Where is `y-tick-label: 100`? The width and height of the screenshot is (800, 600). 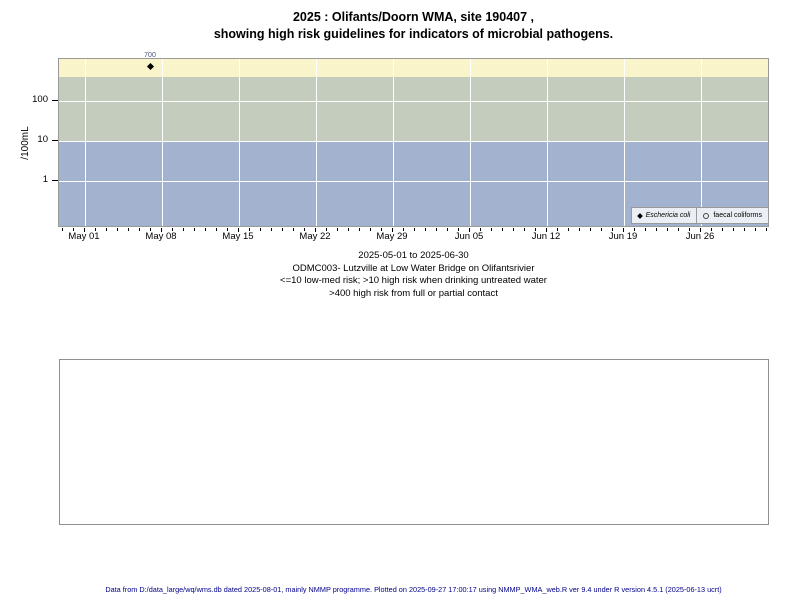 y-tick-label: 100 is located at coordinates (40, 99).